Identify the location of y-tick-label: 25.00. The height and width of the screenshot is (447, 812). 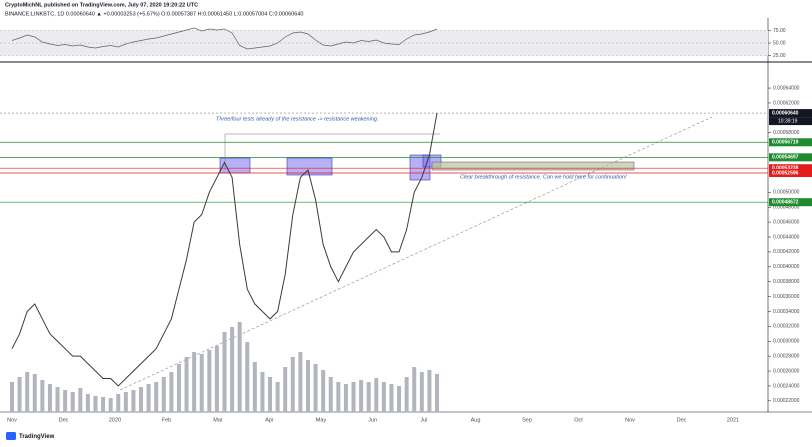
(779, 56).